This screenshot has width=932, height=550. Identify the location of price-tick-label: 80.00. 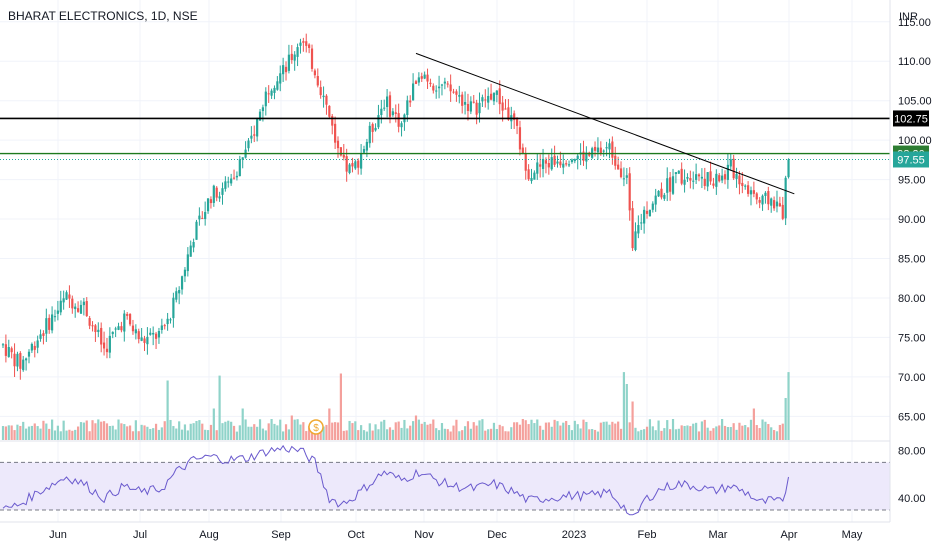
(912, 299).